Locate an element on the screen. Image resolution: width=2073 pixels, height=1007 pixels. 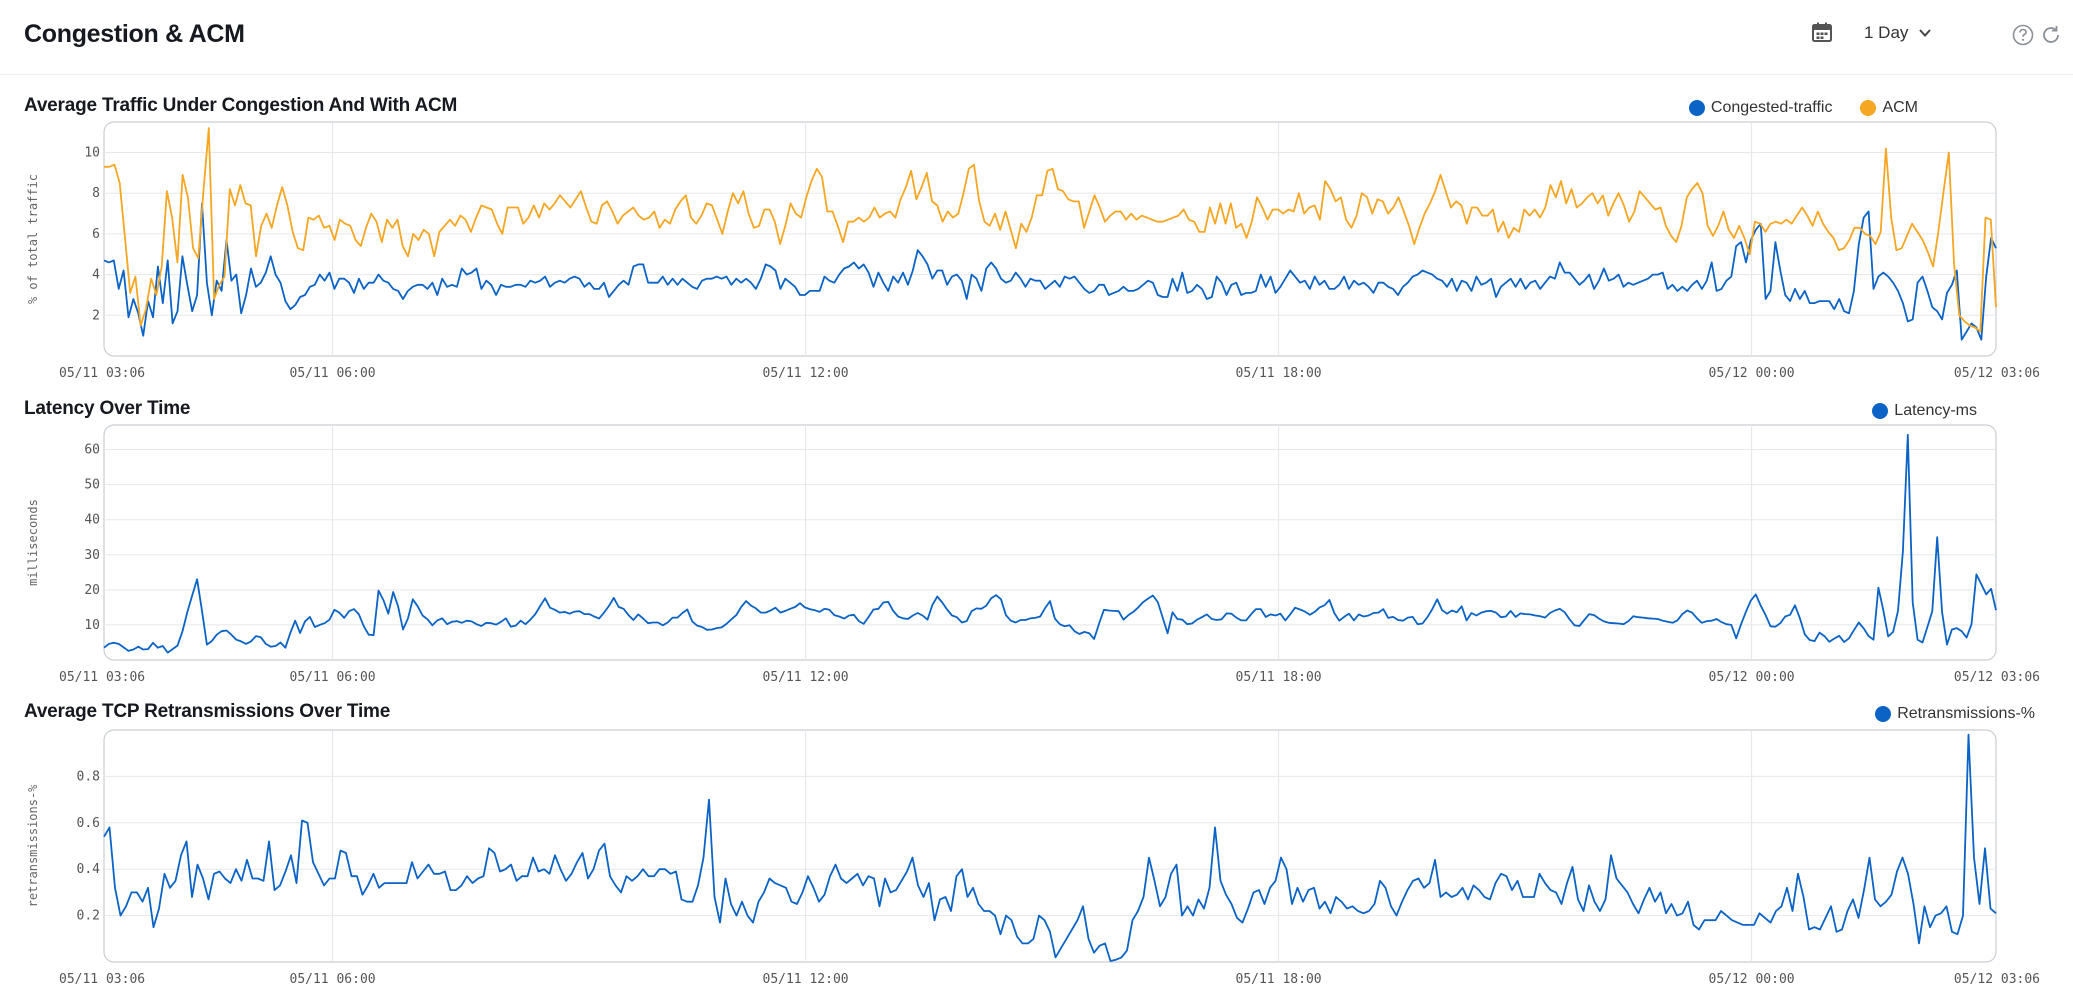
legend-label: ACM is located at coordinates (1900, 107).